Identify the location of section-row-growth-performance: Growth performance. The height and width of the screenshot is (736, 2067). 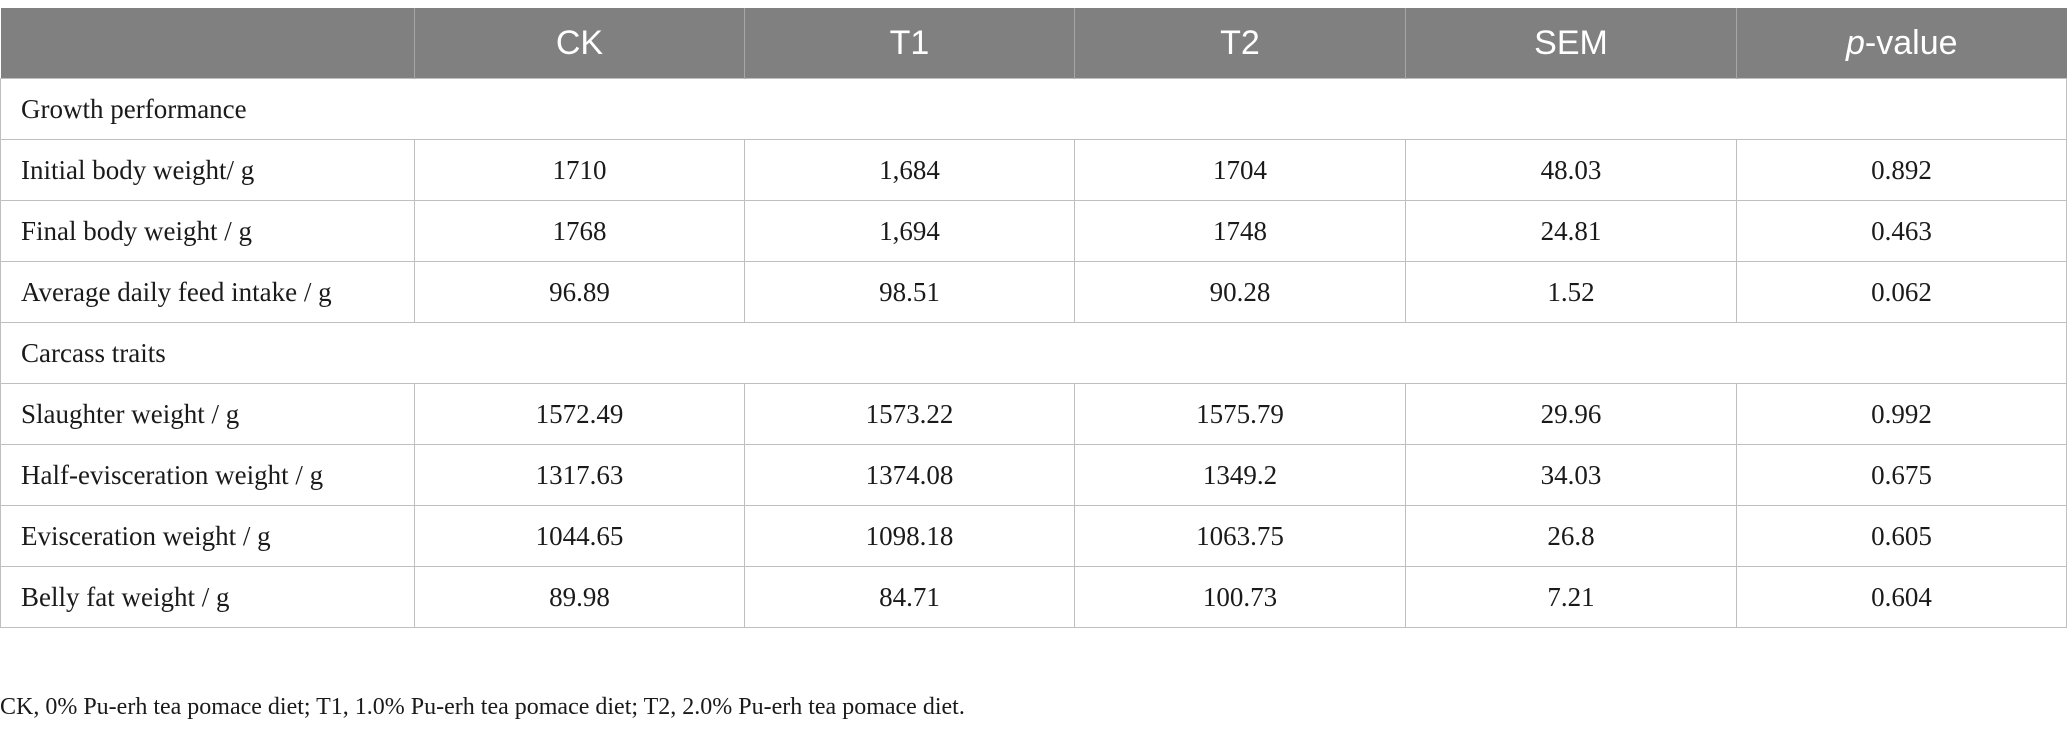
(1033, 109).